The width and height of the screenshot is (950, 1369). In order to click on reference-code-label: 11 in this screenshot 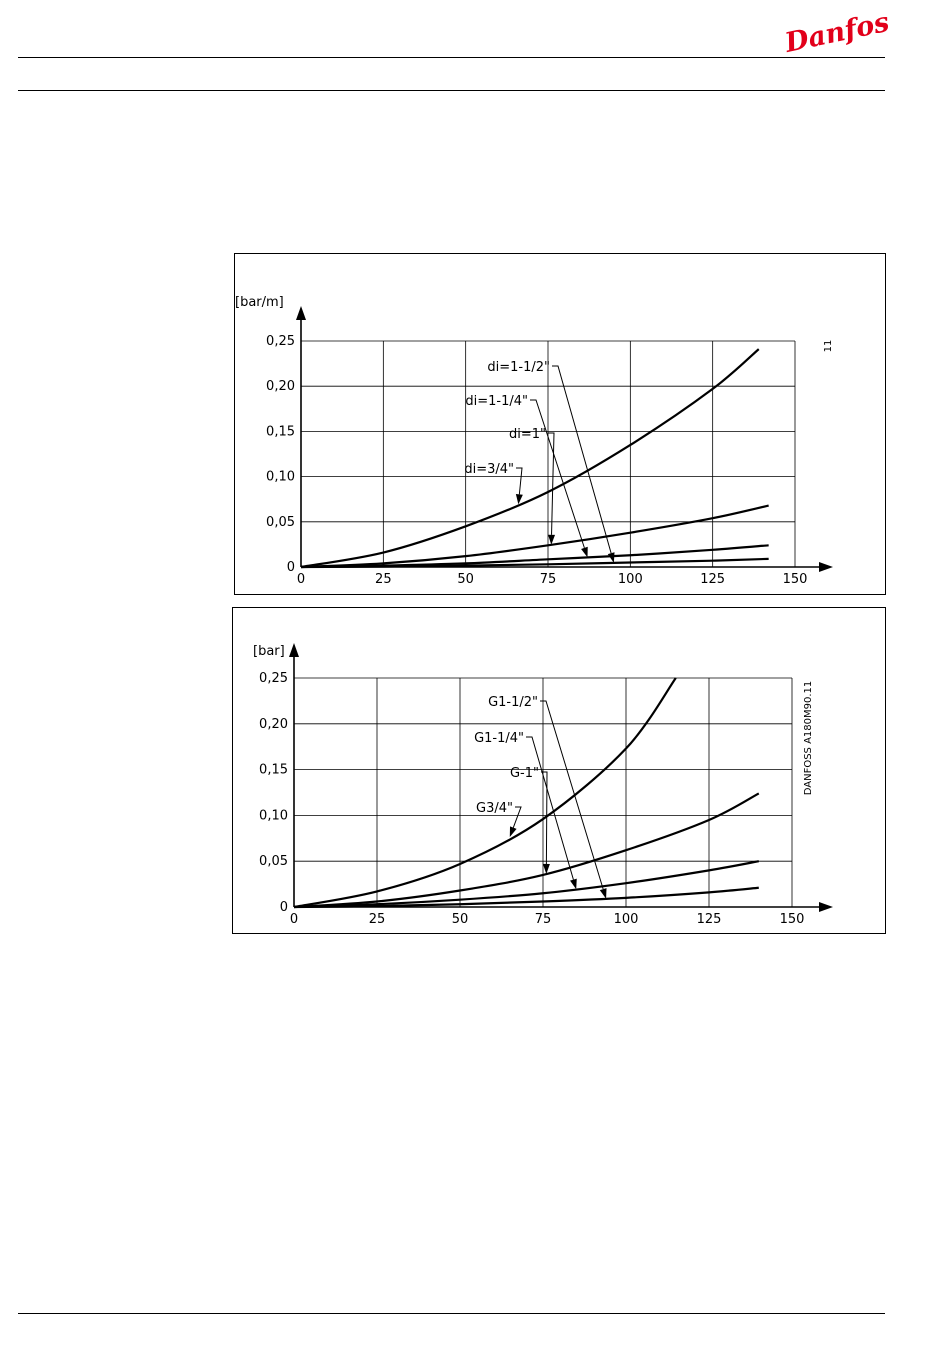, I will do `click(828, 346)`.